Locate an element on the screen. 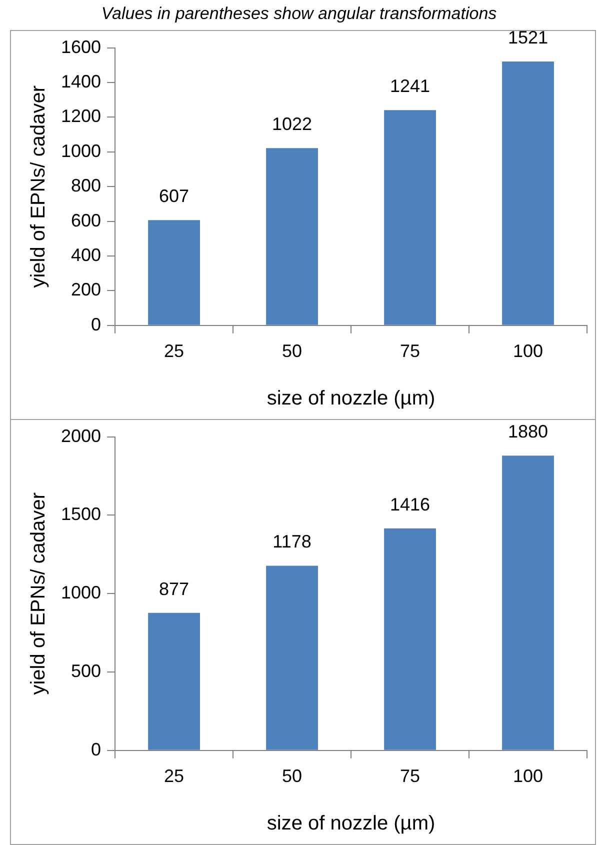 Image resolution: width=598 pixels, height=845 pixels. data-label: 1880 is located at coordinates (528, 432).